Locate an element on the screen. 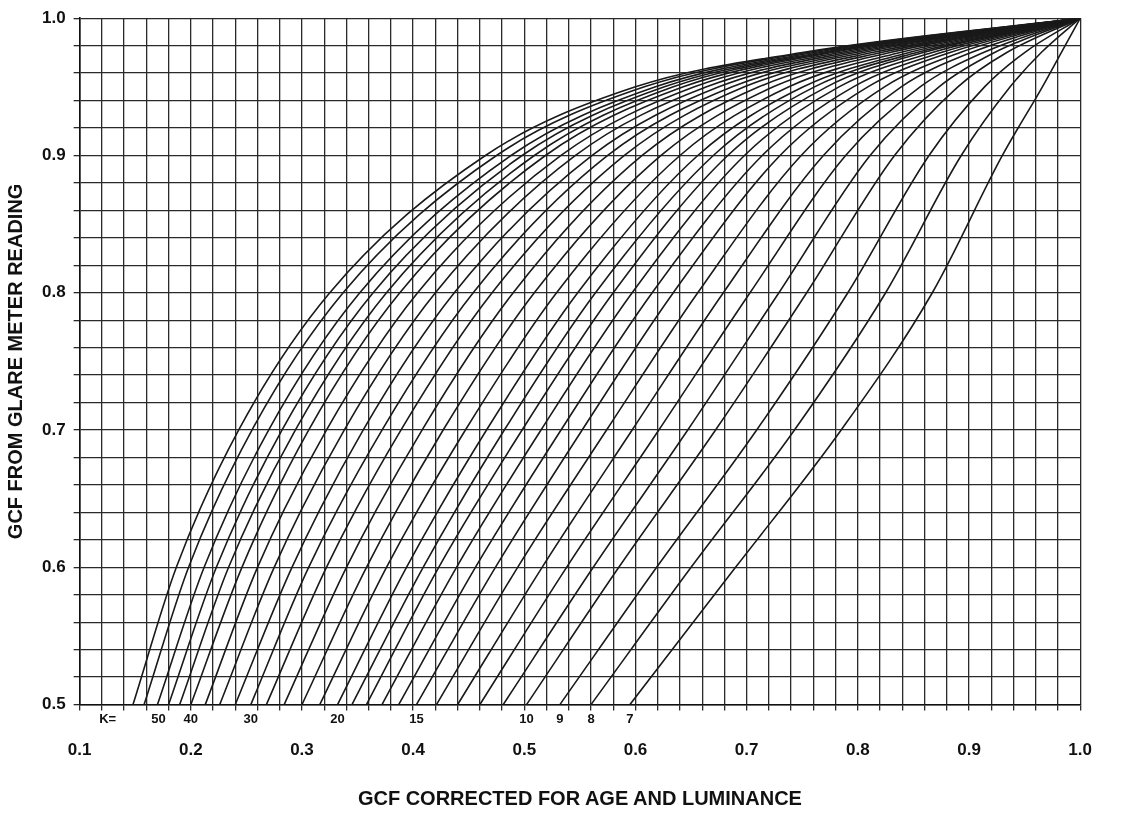  x-tick-label: 0.8 is located at coordinates (858, 750).